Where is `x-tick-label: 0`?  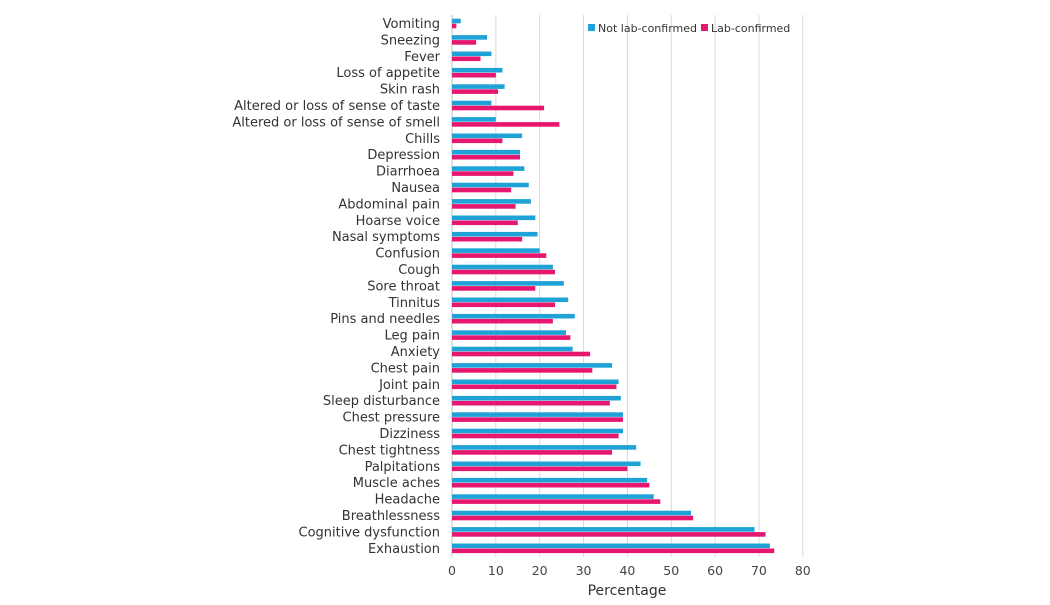 x-tick-label: 0 is located at coordinates (452, 570).